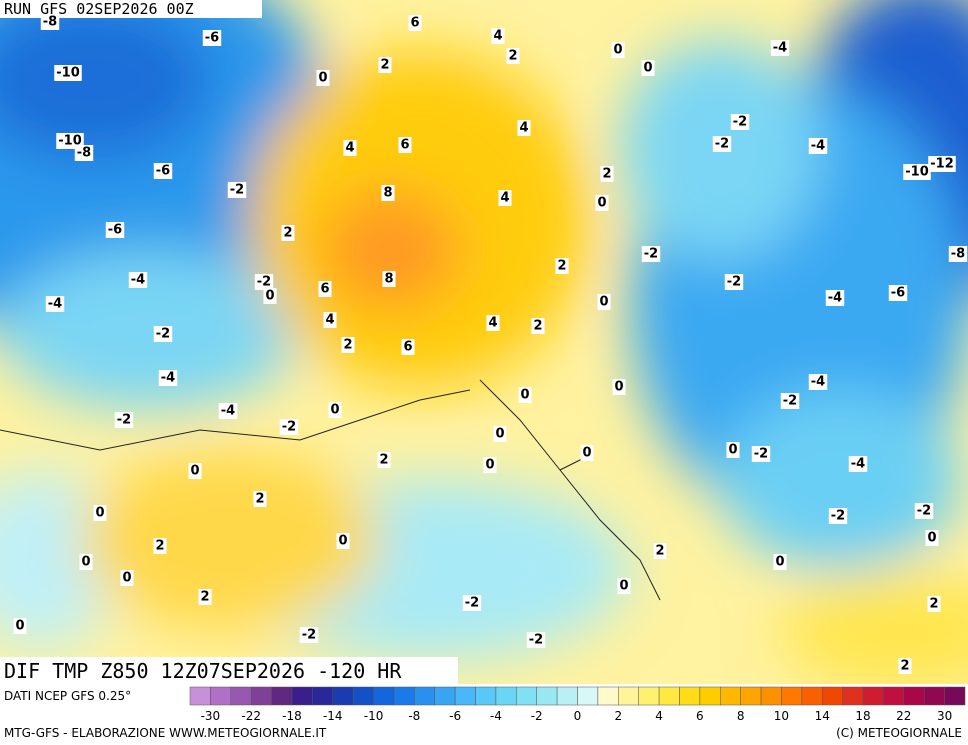 Image resolution: width=968 pixels, height=745 pixels. I want to click on colorbar-label: -8, so click(414, 716).